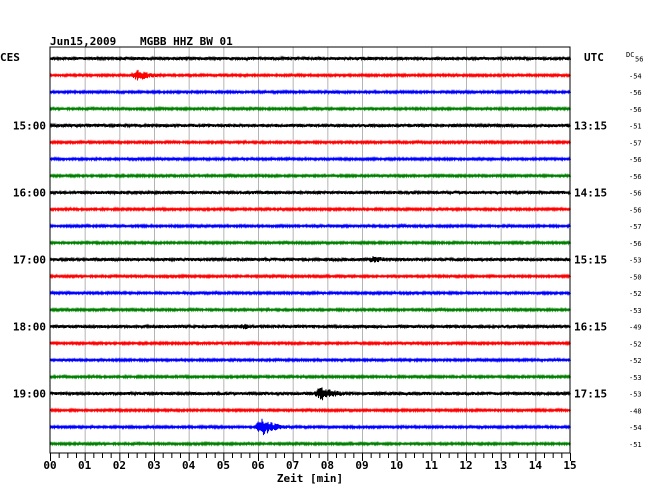 Image resolution: width=650 pixels, height=494 pixels. I want to click on x-tick-label-03: 03, so click(153, 465).